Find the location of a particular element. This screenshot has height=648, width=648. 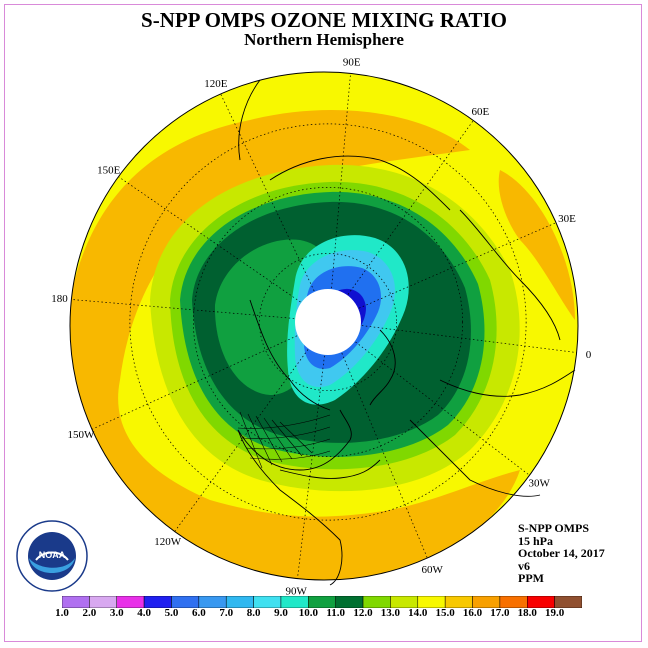

longitude-label: 60E is located at coordinates (480, 112).